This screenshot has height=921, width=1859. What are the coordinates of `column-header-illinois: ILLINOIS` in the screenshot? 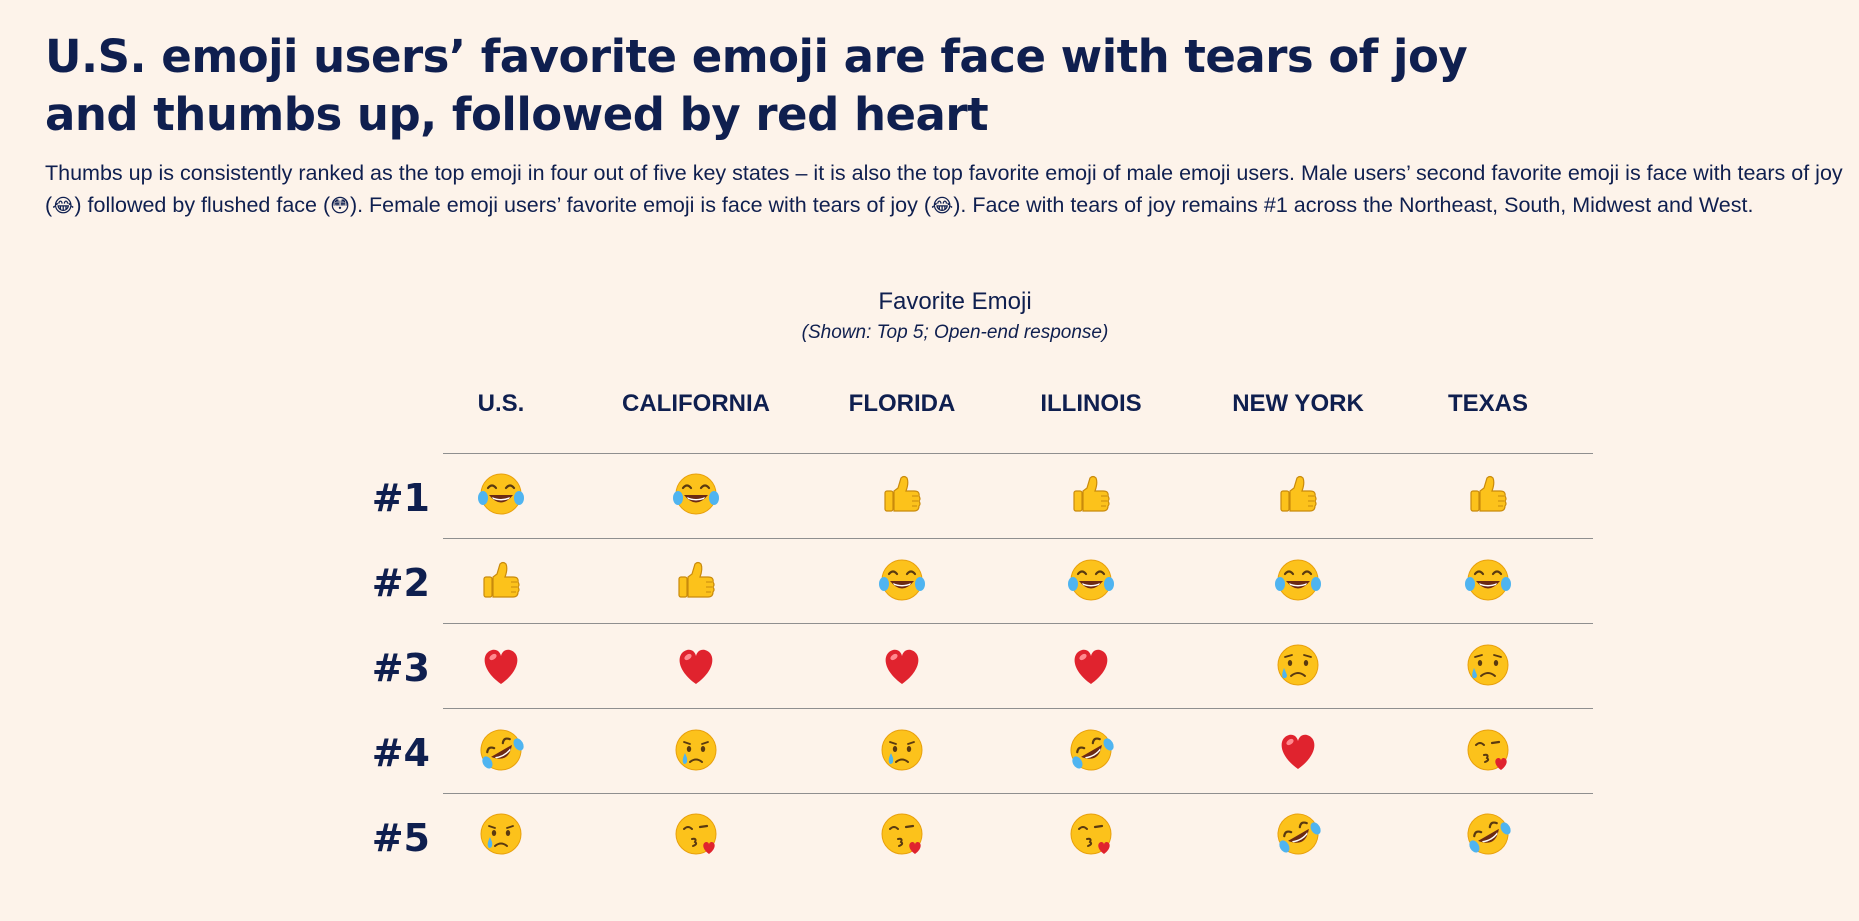 It's located at (1091, 403).